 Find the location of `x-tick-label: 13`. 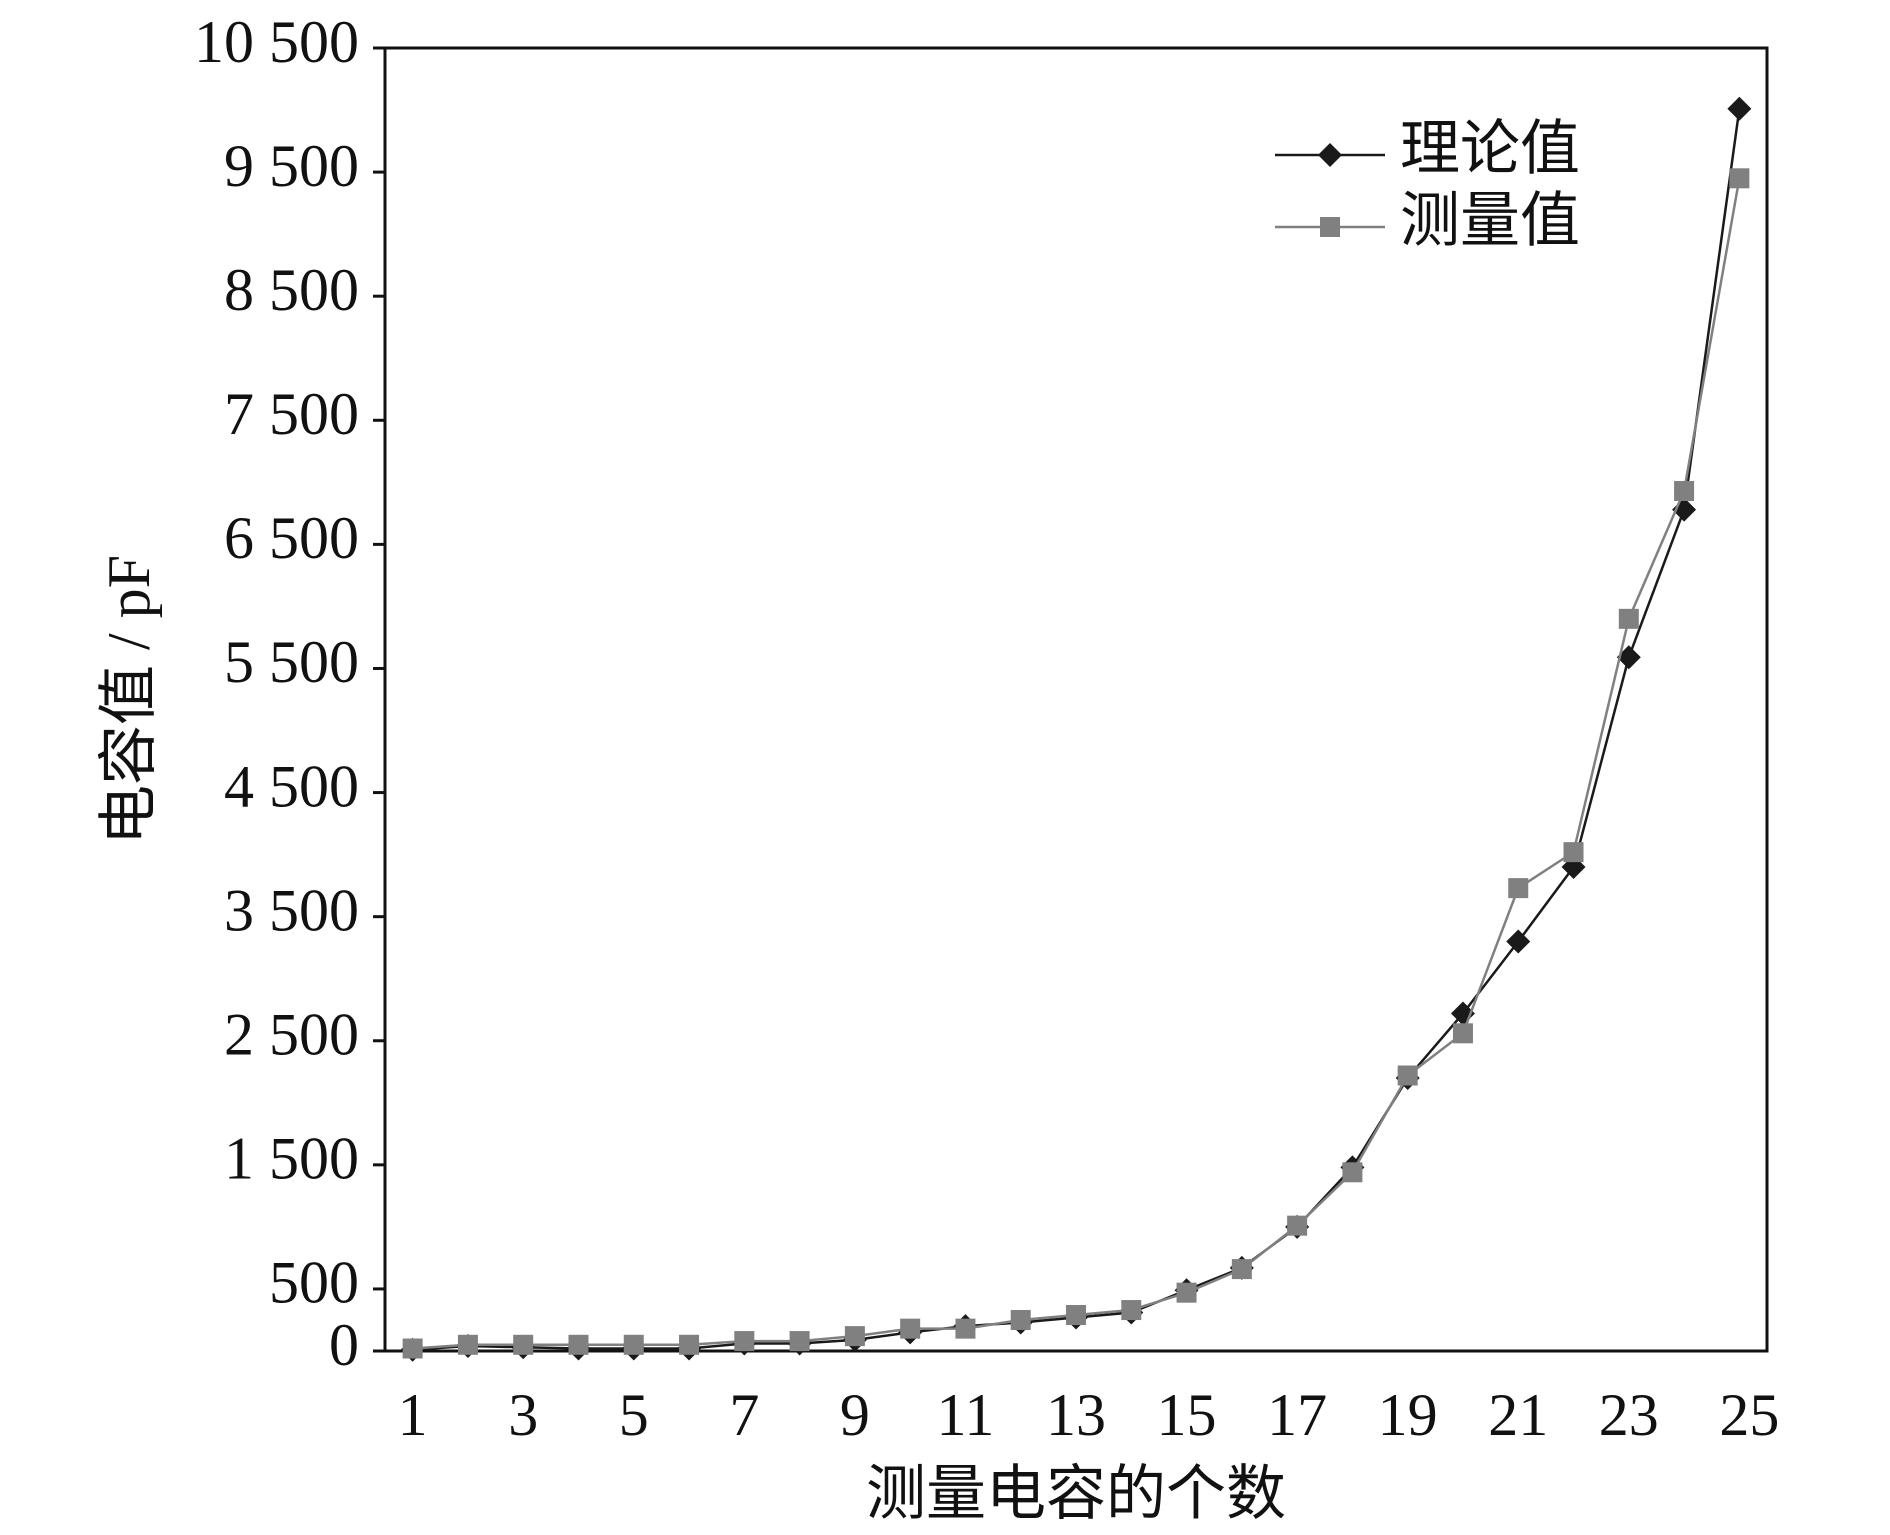

x-tick-label: 13 is located at coordinates (1076, 1415).